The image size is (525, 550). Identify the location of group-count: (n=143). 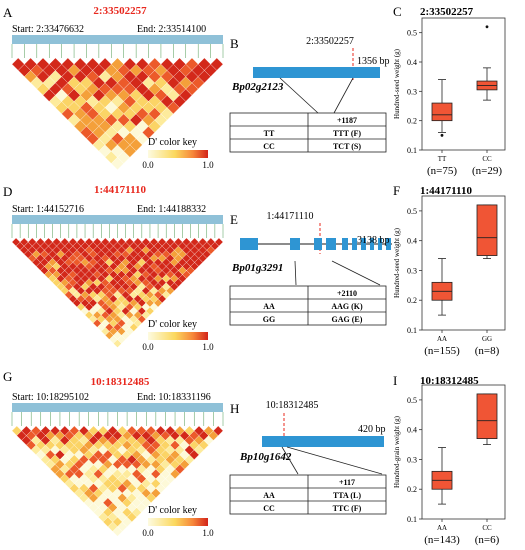
(442, 540).